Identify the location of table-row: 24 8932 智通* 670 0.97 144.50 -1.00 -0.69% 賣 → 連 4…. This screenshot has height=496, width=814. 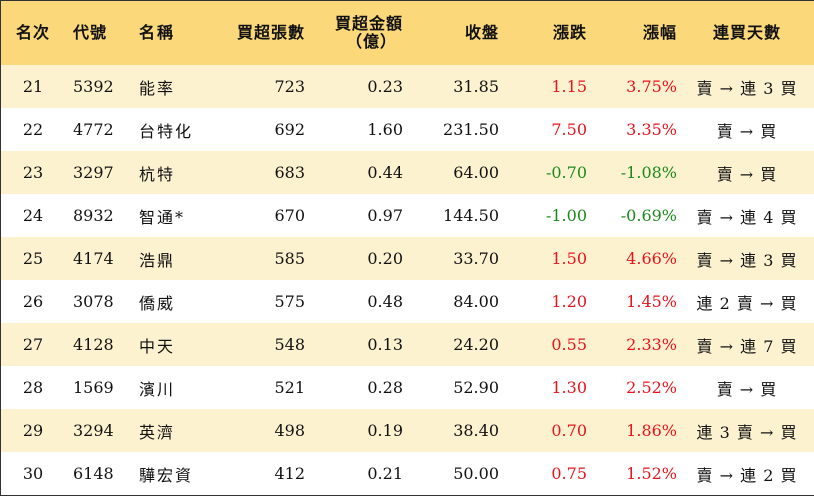
(407, 215).